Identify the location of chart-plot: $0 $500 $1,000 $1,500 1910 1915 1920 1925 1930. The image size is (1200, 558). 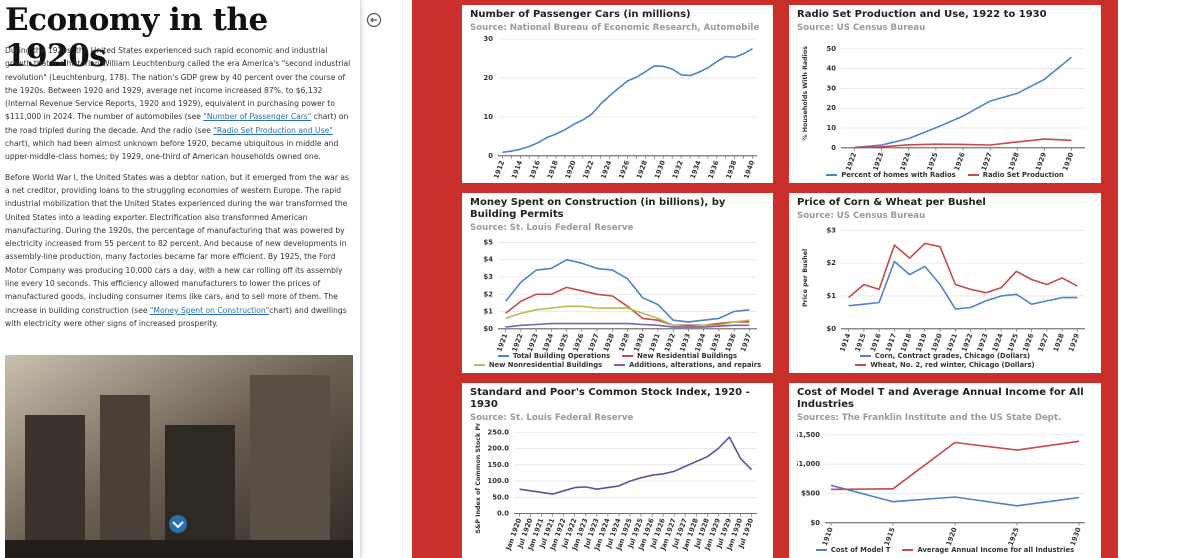
(941, 488).